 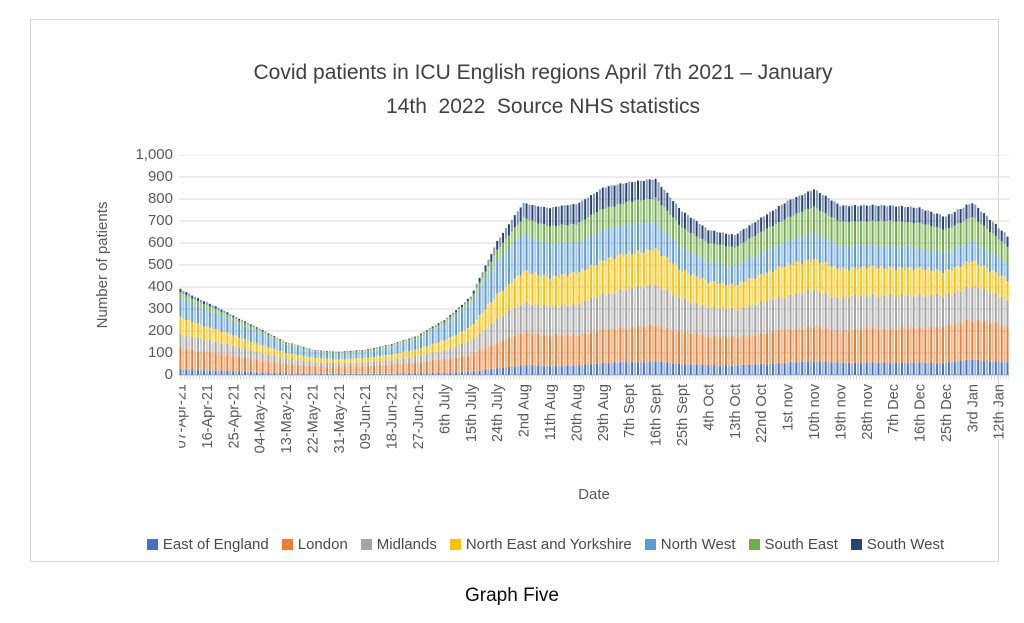 I want to click on svg-text: 18-Jun-21, so click(x=393, y=416).